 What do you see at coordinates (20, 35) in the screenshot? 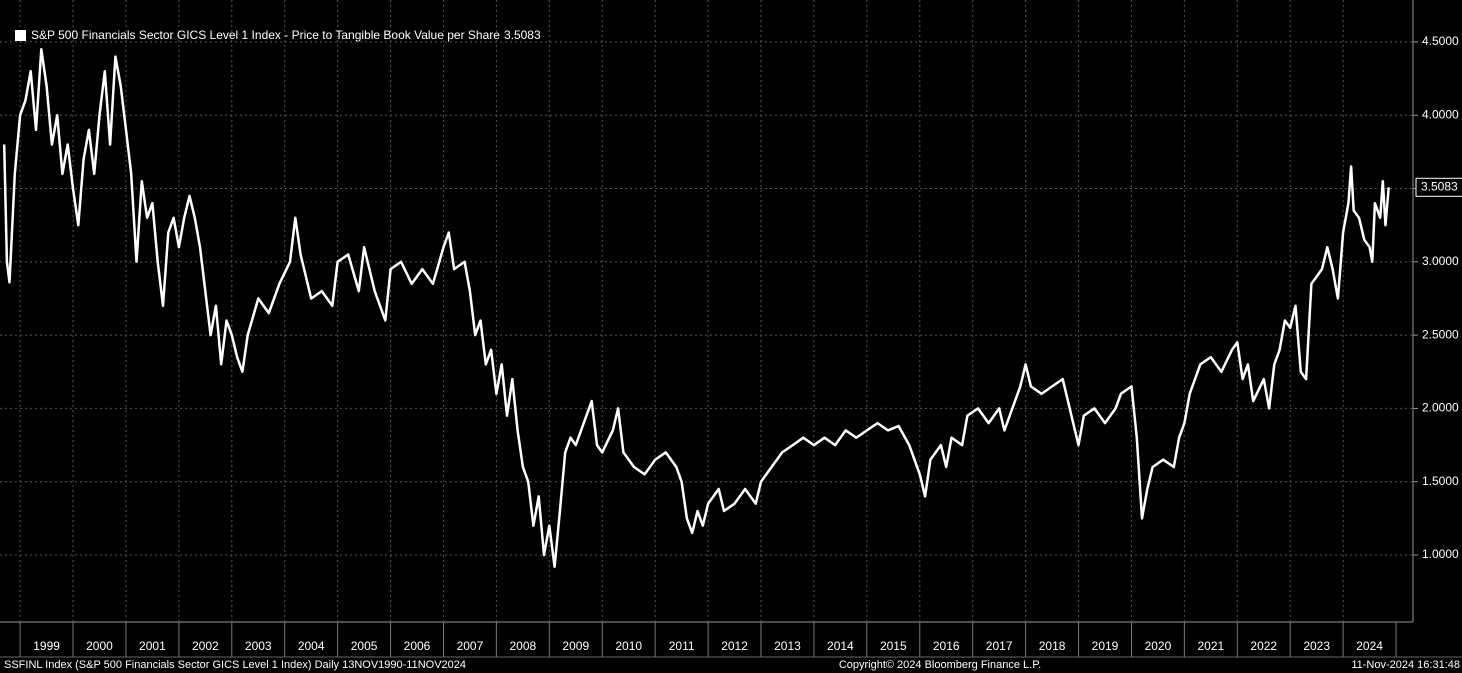
I see `legend-swatch` at bounding box center [20, 35].